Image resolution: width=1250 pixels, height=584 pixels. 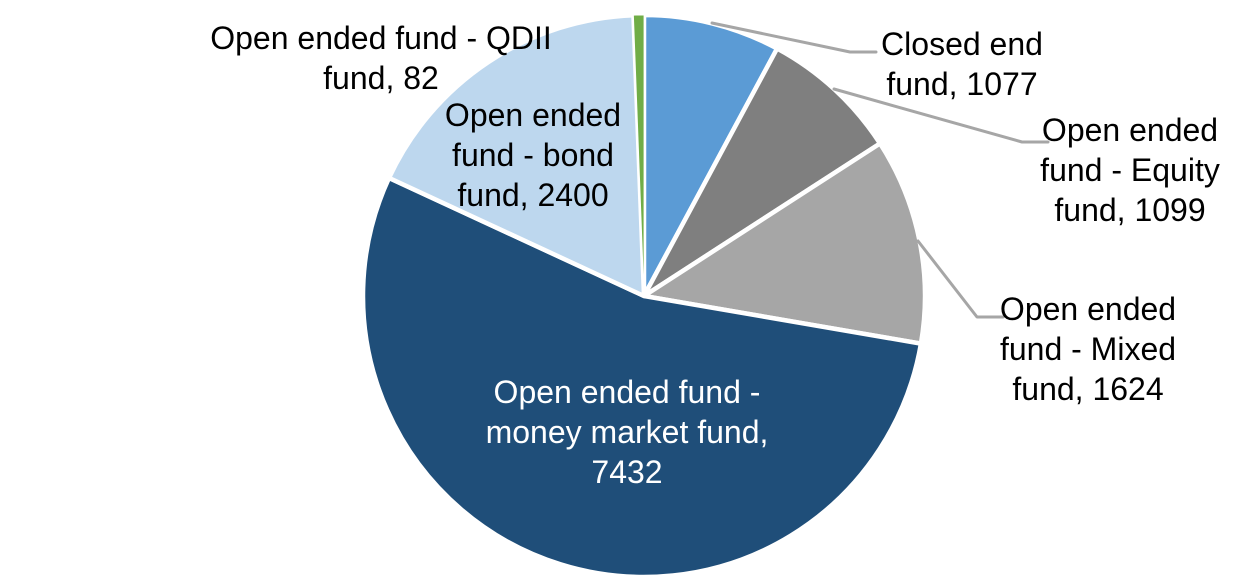 What do you see at coordinates (962, 64) in the screenshot?
I see `data-label-closed-end-fund: Closed end fund, 1077` at bounding box center [962, 64].